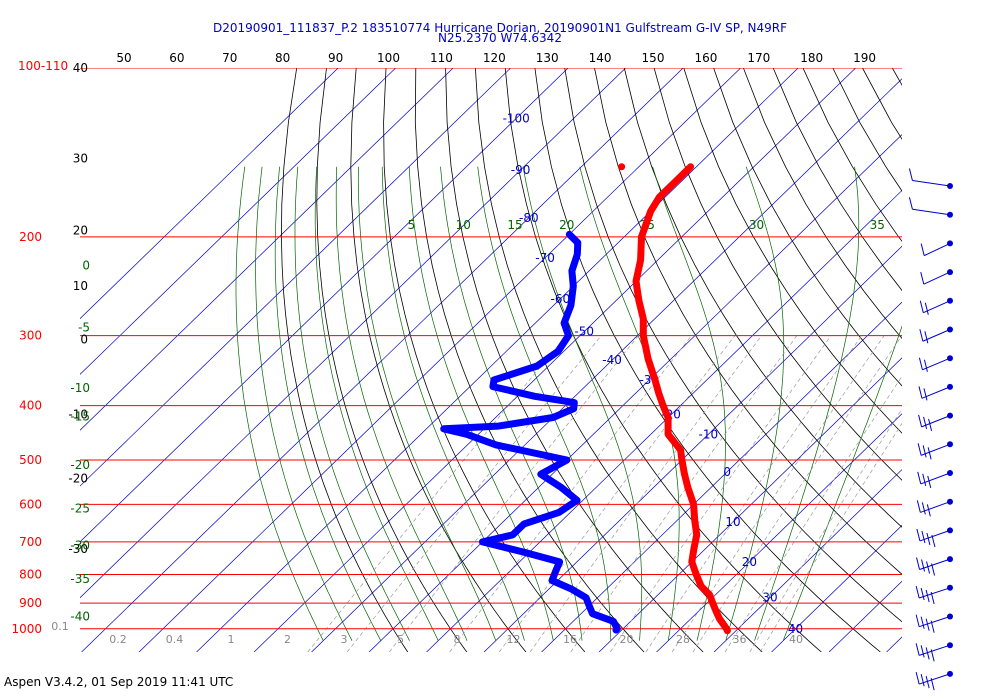 The image size is (1000, 700). What do you see at coordinates (864, 58) in the screenshot?
I see `top-axis-tick: 190` at bounding box center [864, 58].